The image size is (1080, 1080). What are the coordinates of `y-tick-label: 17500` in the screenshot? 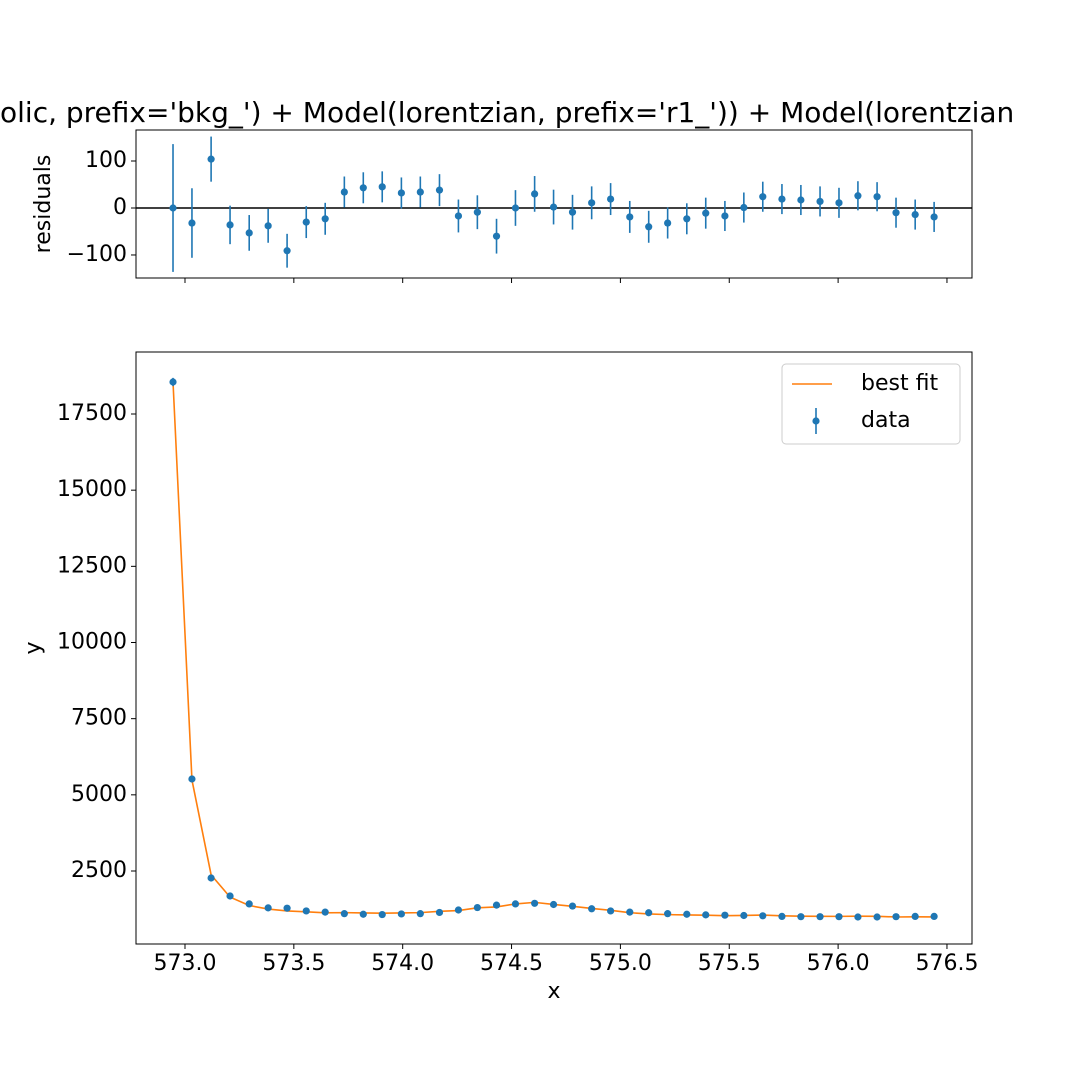 It's located at (92, 413).